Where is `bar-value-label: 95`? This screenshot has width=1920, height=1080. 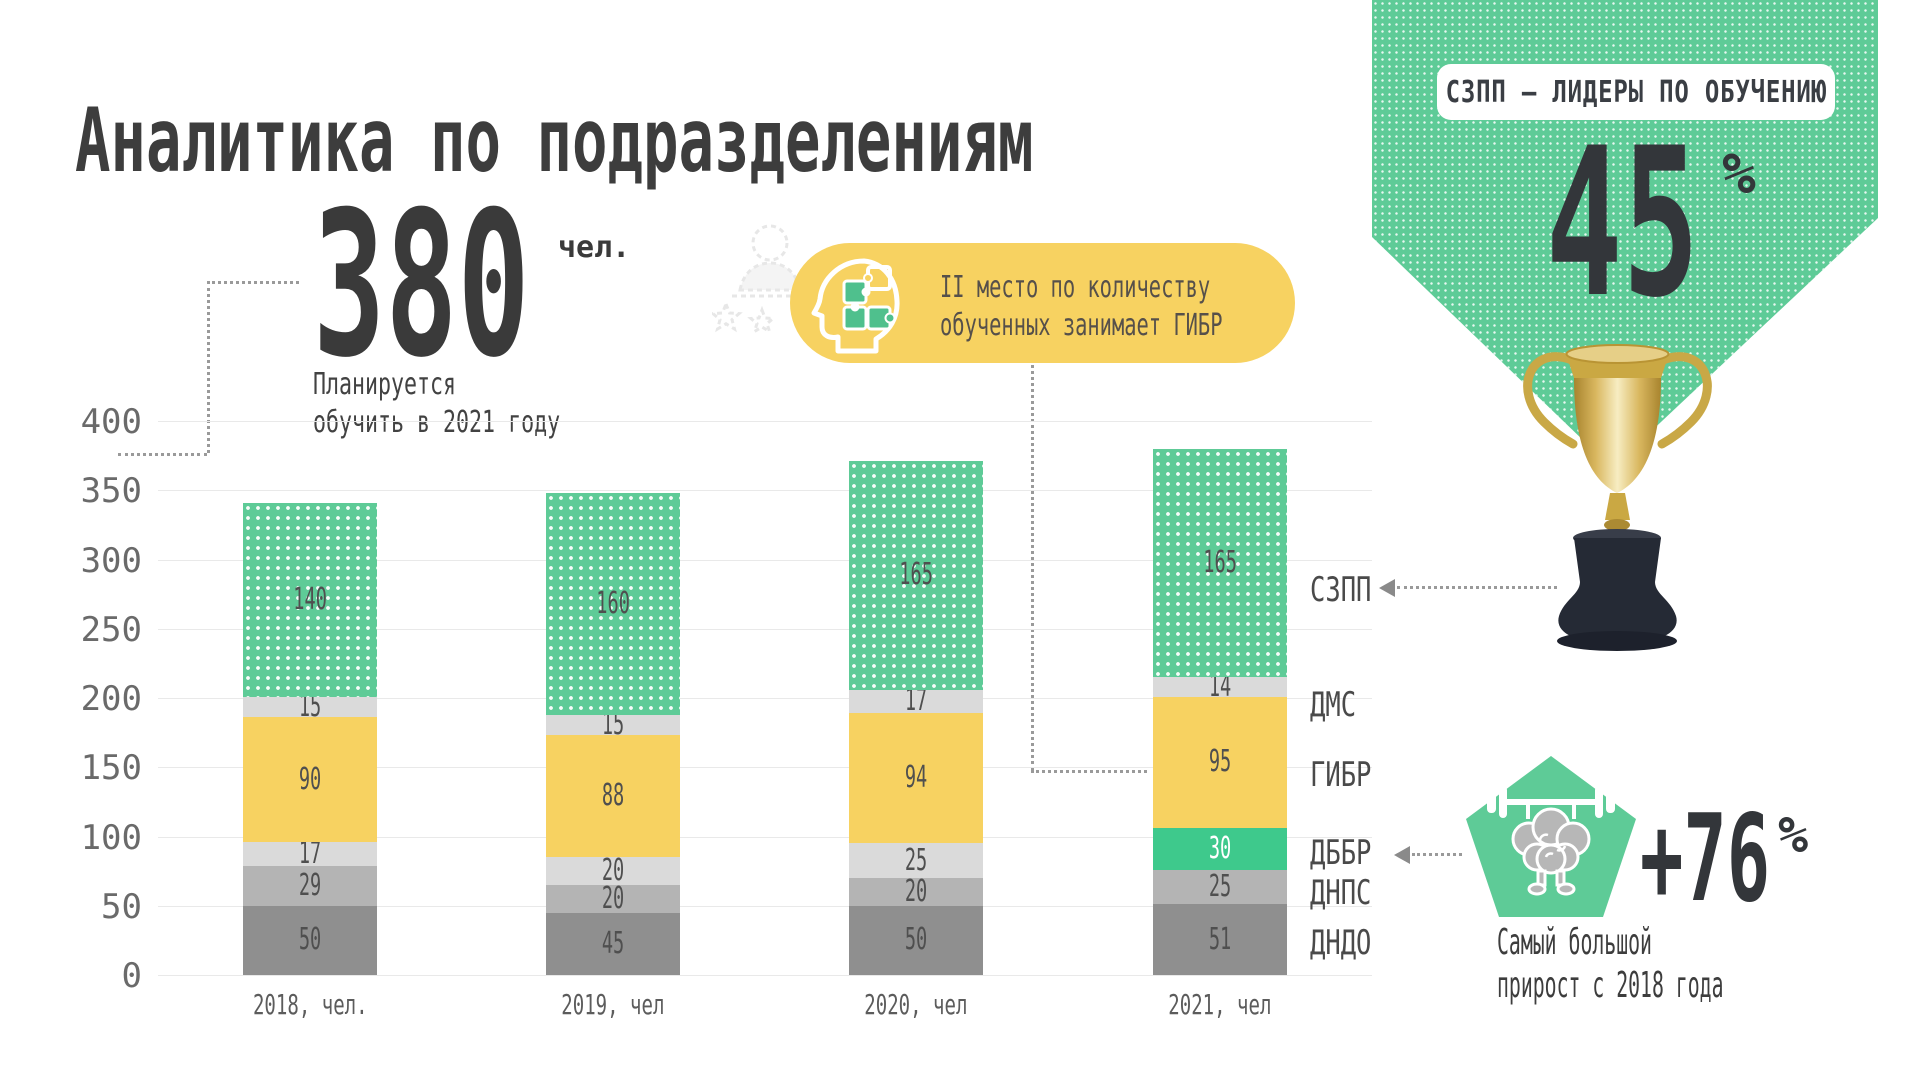 bar-value-label: 95 is located at coordinates (1220, 762).